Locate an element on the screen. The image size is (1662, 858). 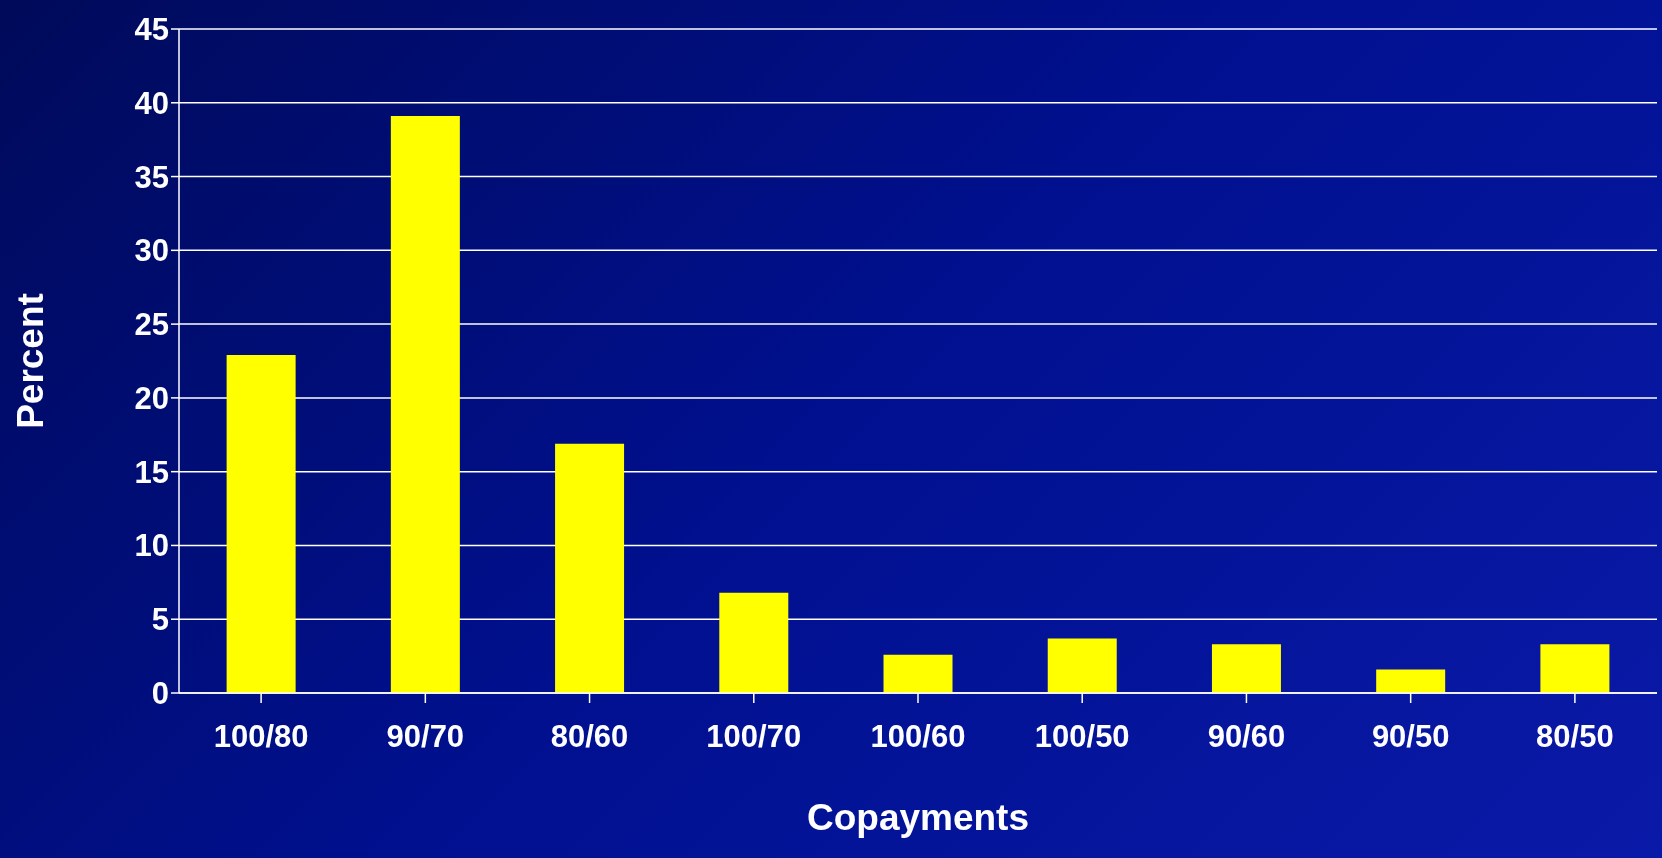
y-tick-label: 15 is located at coordinates (151, 472).